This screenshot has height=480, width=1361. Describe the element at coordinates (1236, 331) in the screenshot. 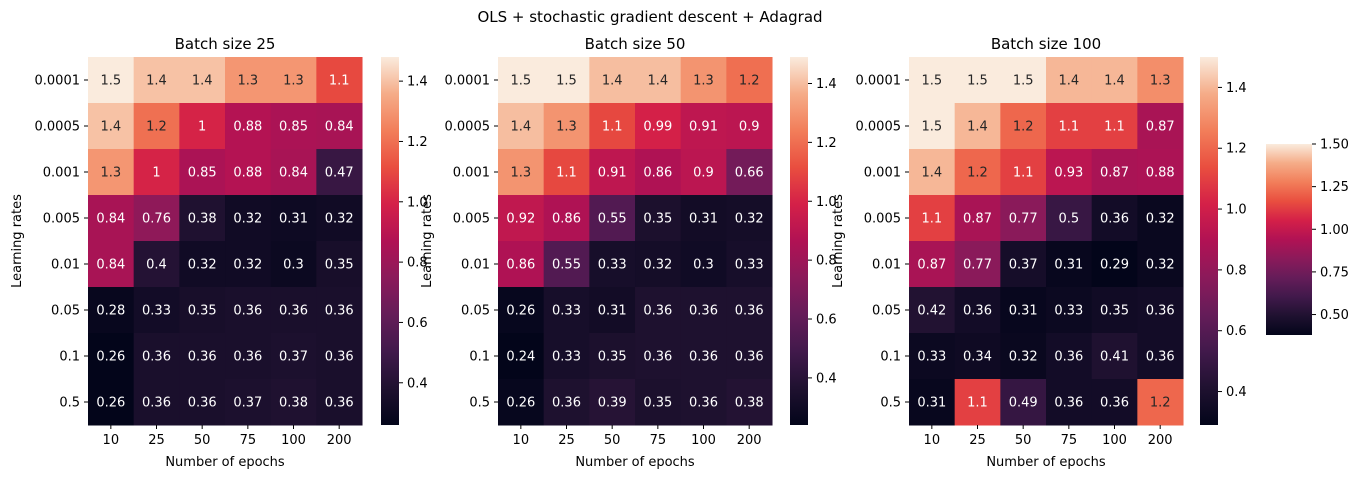

I see `colorbar-tick-label: 0.6` at that location.